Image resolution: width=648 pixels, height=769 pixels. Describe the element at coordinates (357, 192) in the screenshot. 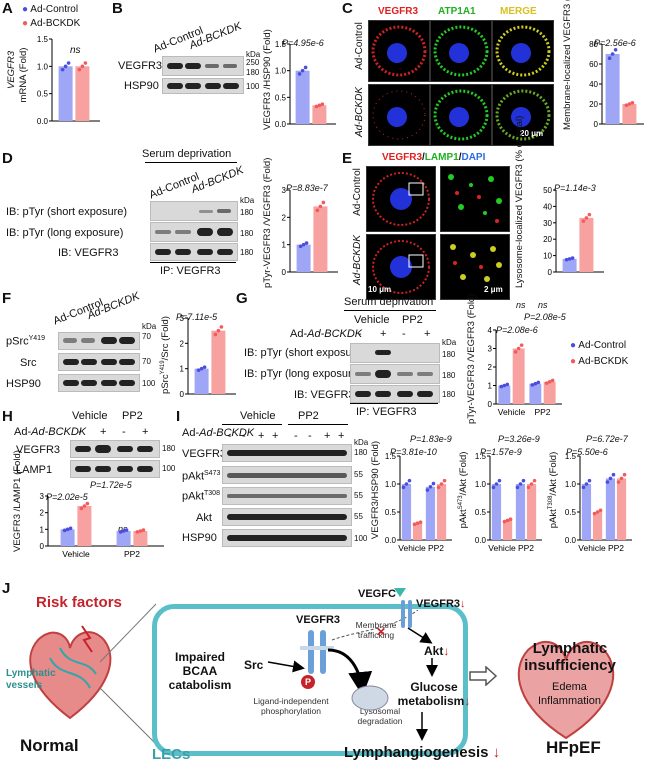

I see `panel-e-row-1: Ad-Control` at that location.